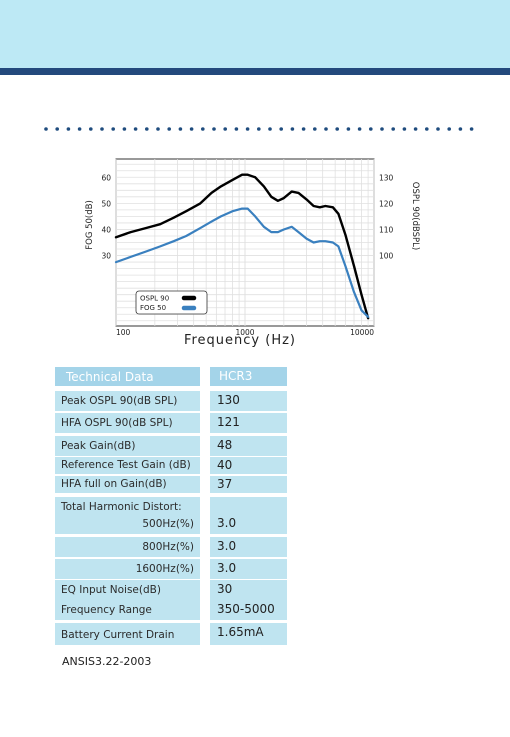 The width and height of the screenshot is (510, 737). I want to click on spec-label: Peak OSPL 90(dB SPL), so click(127, 401).